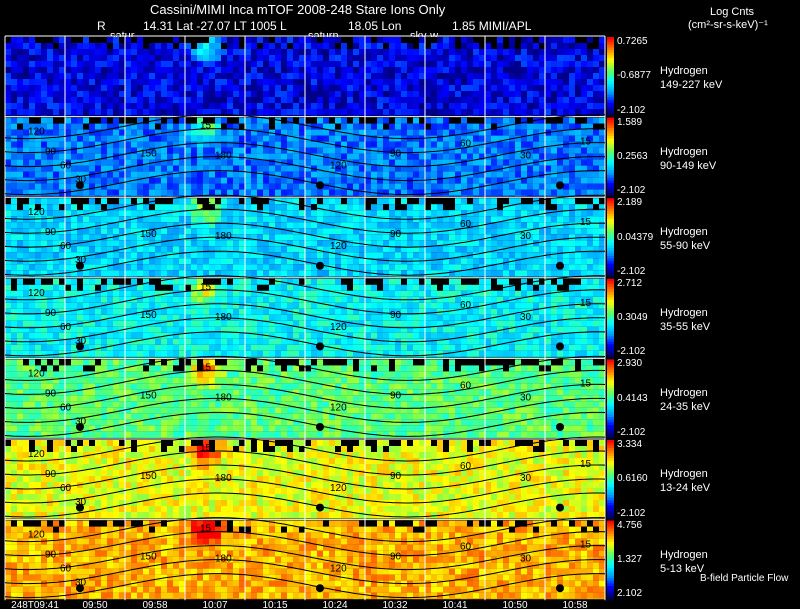 The image size is (800, 609). I want to click on x-tick-label: 10:07, so click(214, 604).